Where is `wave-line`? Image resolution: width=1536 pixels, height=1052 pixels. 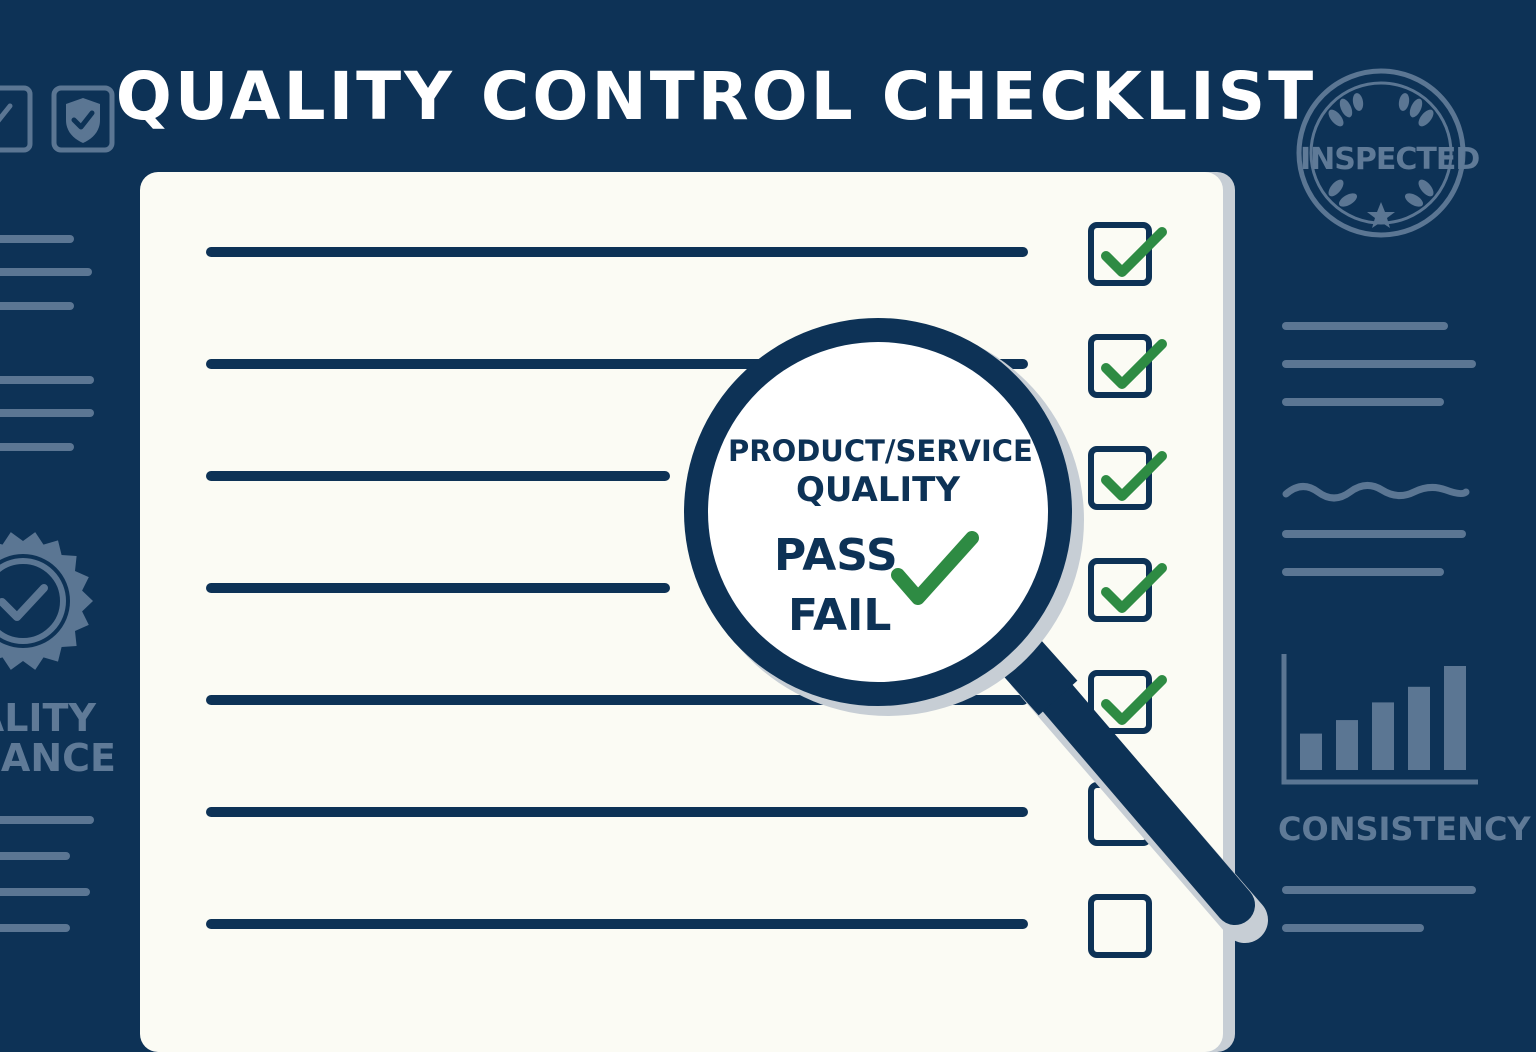 wave-line is located at coordinates (1376, 492).